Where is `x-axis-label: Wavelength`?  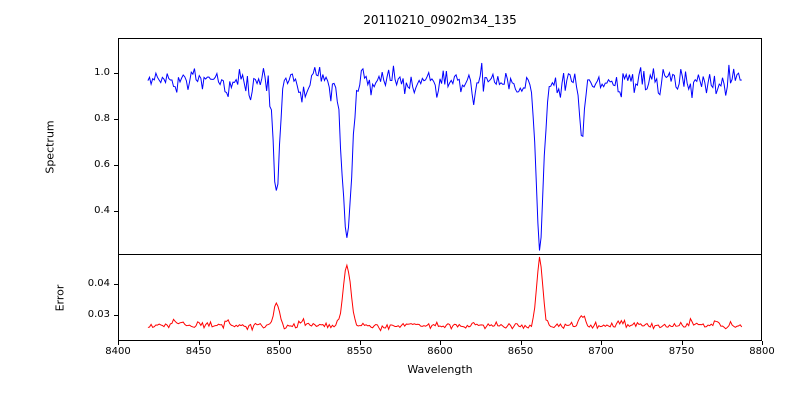 x-axis-label: Wavelength is located at coordinates (440, 369).